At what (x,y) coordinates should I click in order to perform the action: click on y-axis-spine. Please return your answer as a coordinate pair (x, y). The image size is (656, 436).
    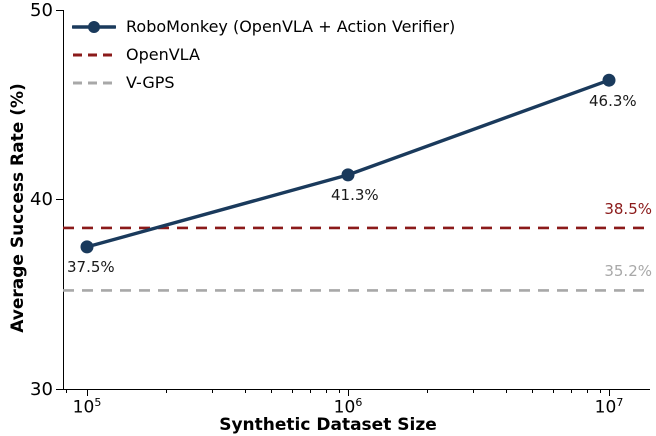
    Looking at the image, I should click on (63, 199).